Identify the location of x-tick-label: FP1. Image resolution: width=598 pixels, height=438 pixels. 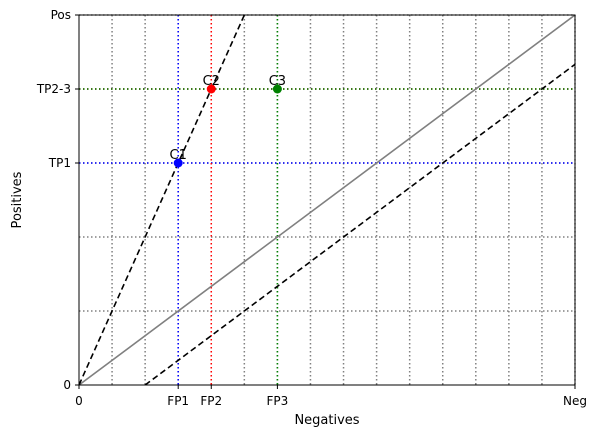
(178, 401).